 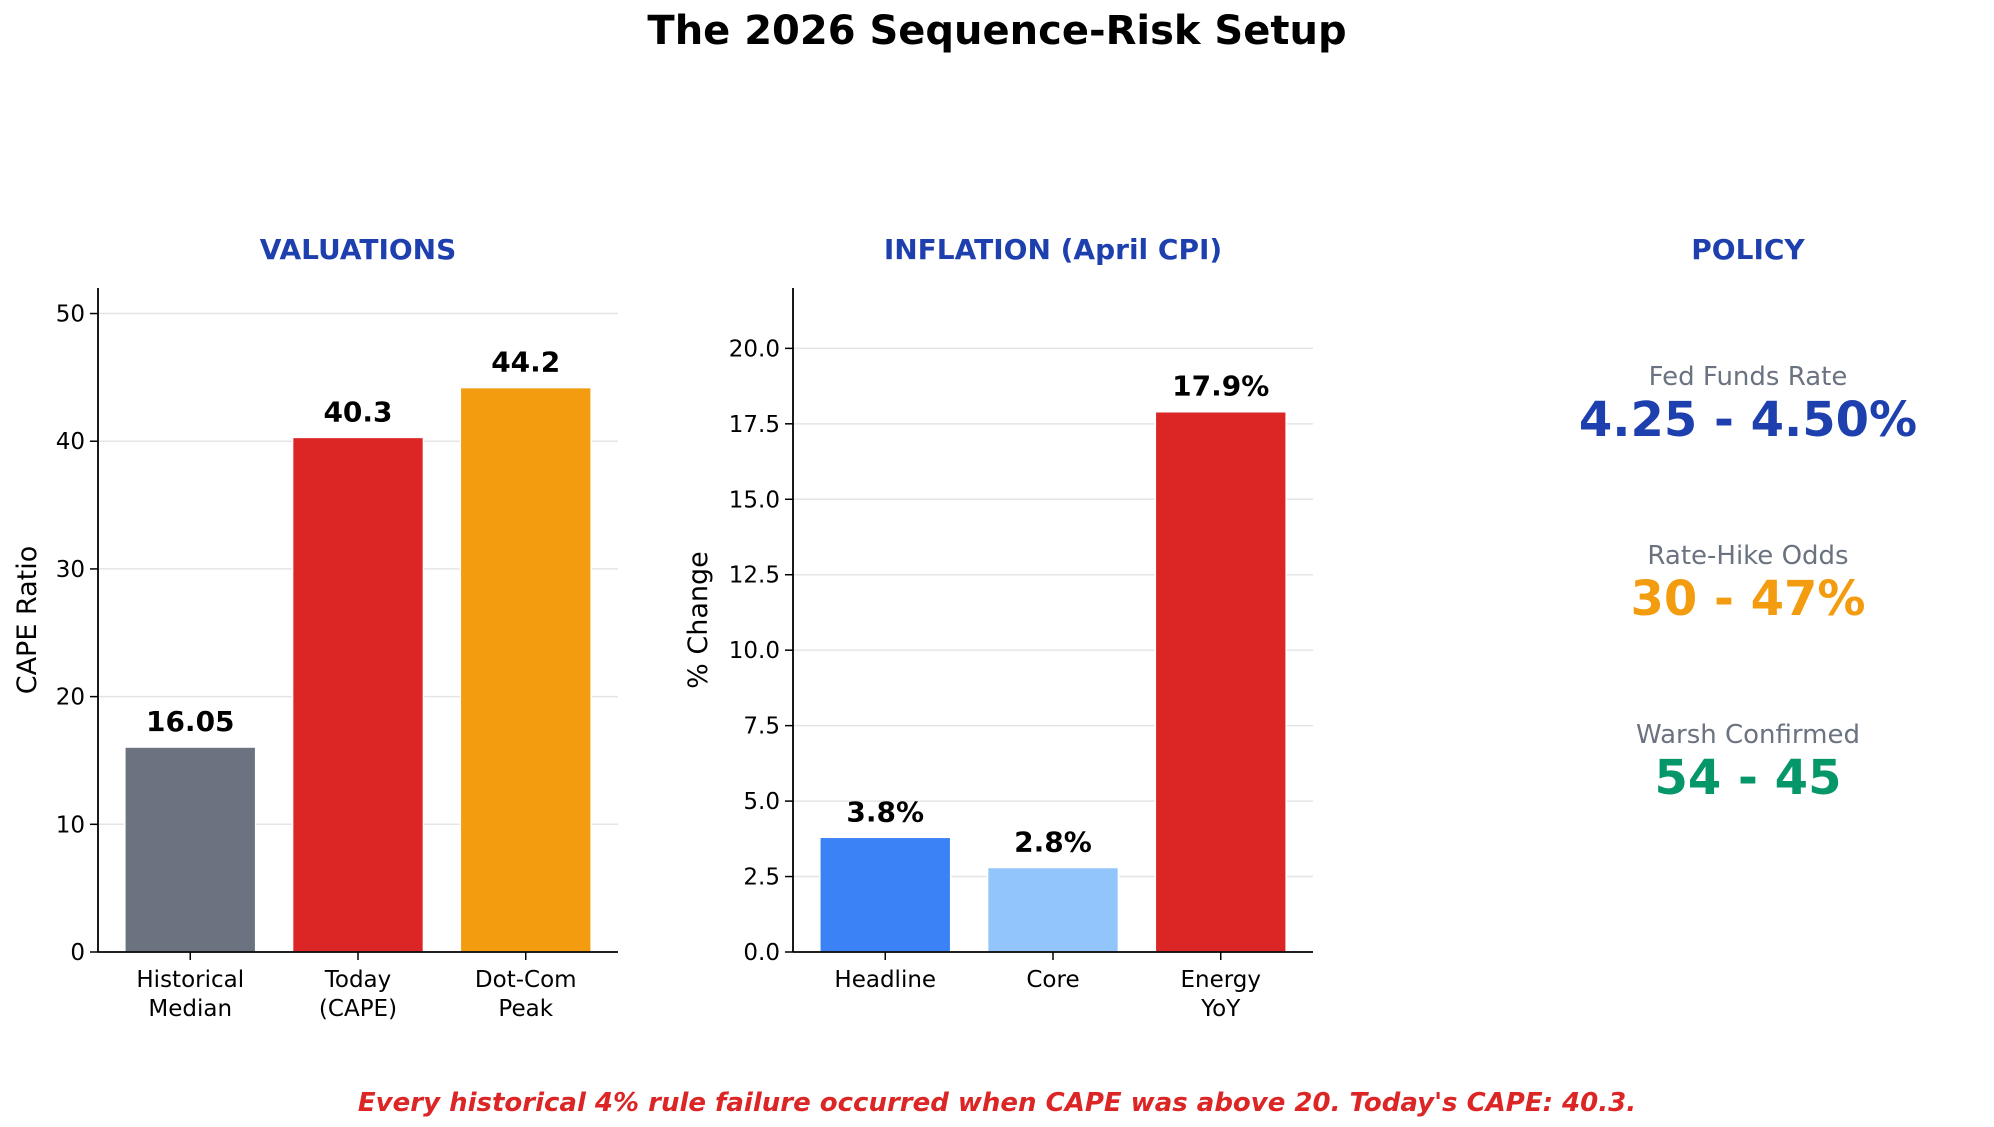 What do you see at coordinates (526, 980) in the screenshot?
I see `valuations-x-tick-label: Dot-Com` at bounding box center [526, 980].